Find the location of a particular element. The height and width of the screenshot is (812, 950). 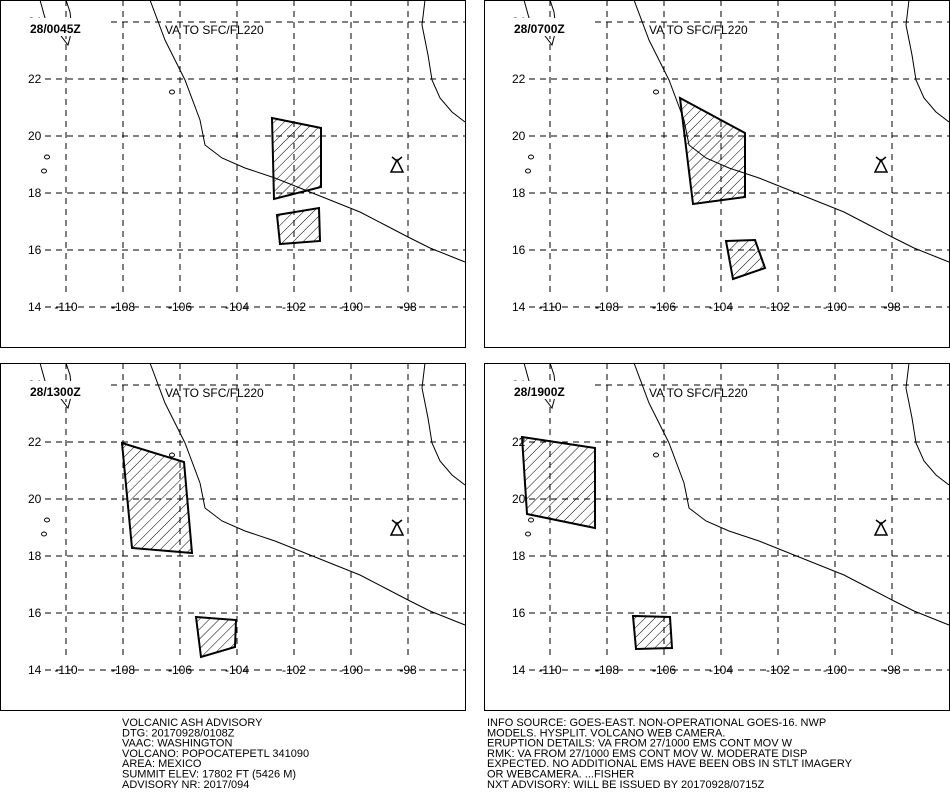

advisory-line: AREA: MEXICO is located at coordinates (162, 764).